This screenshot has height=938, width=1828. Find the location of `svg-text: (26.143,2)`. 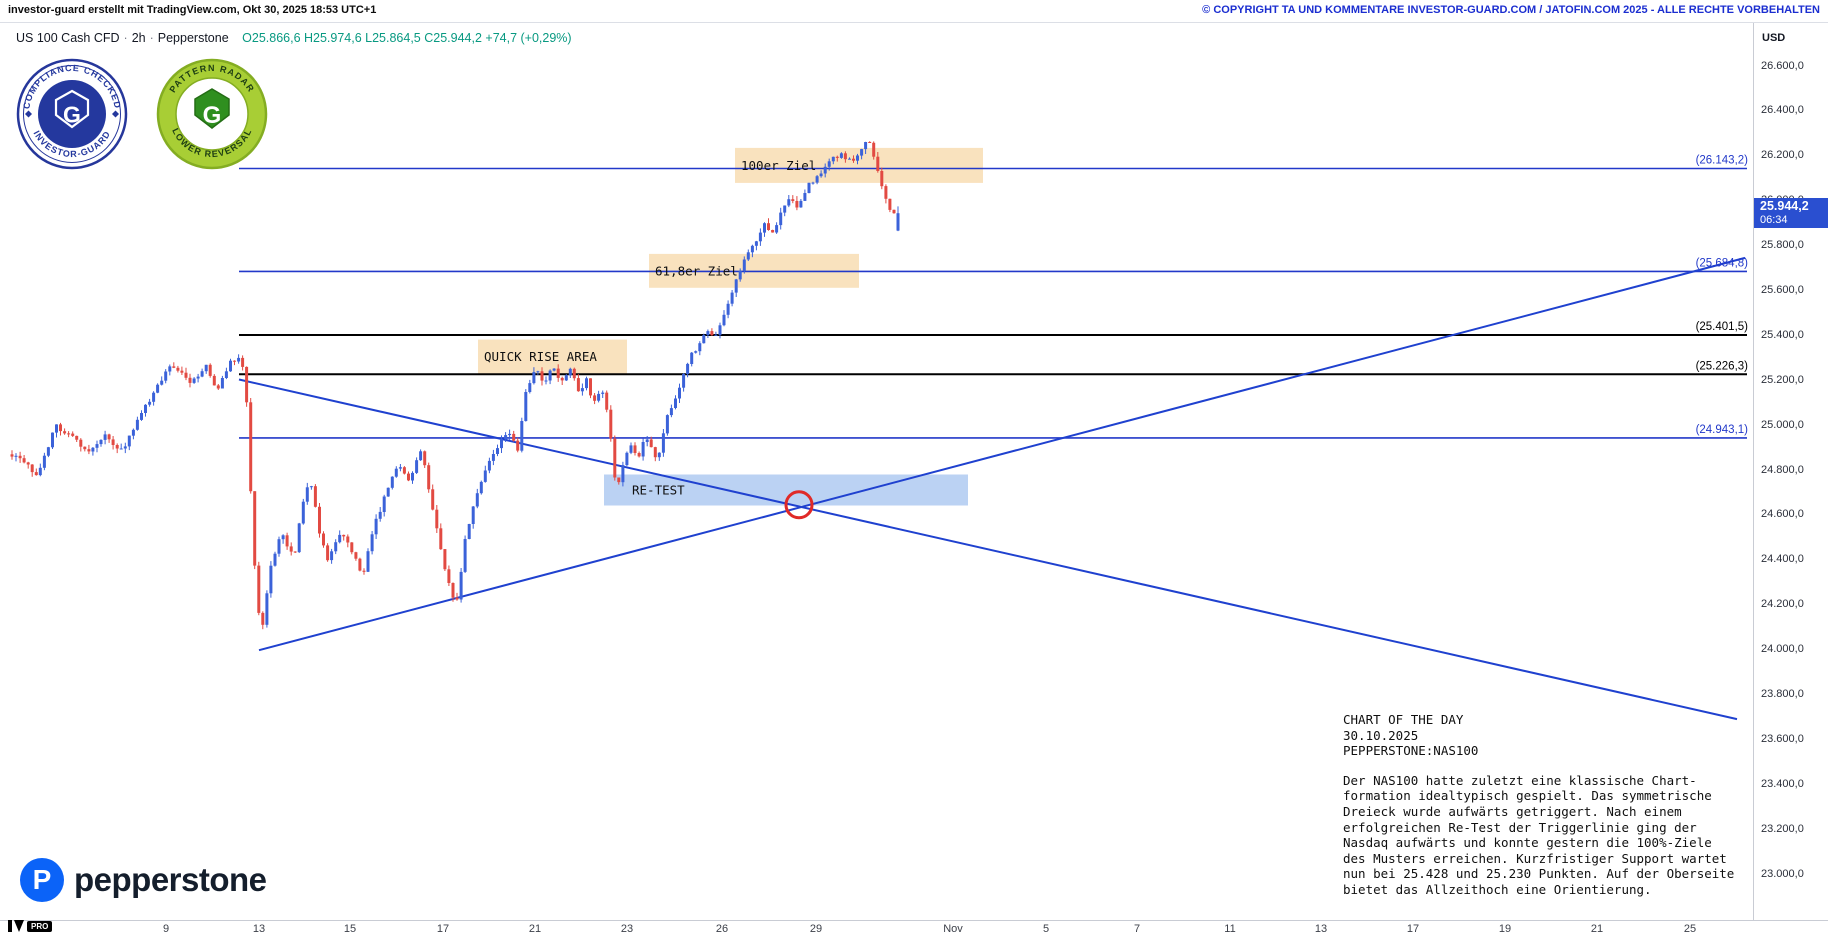

svg-text: (26.143,2) is located at coordinates (1722, 161).